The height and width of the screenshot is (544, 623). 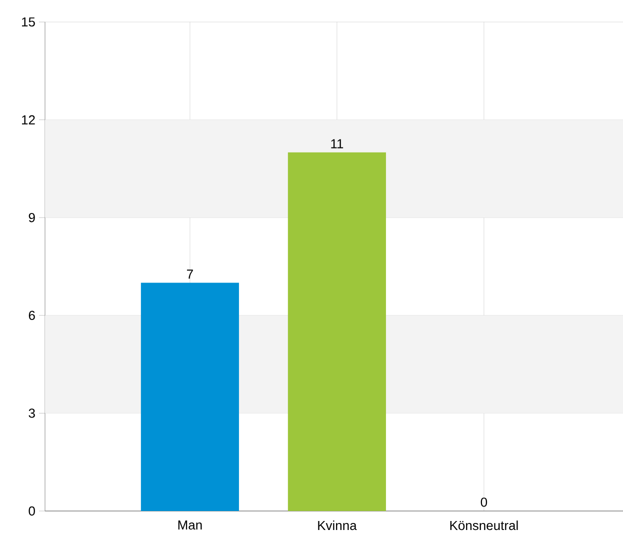 I want to click on data-label: 11, so click(x=337, y=143).